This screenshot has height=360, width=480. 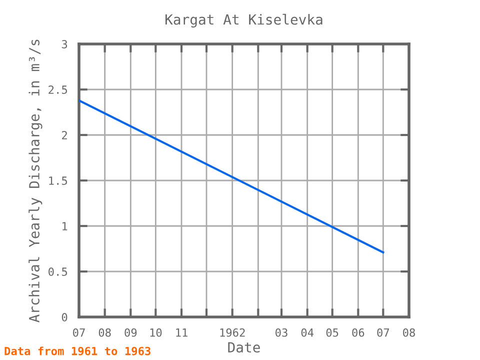 I want to click on y-tick-label: 2, so click(x=64, y=135).